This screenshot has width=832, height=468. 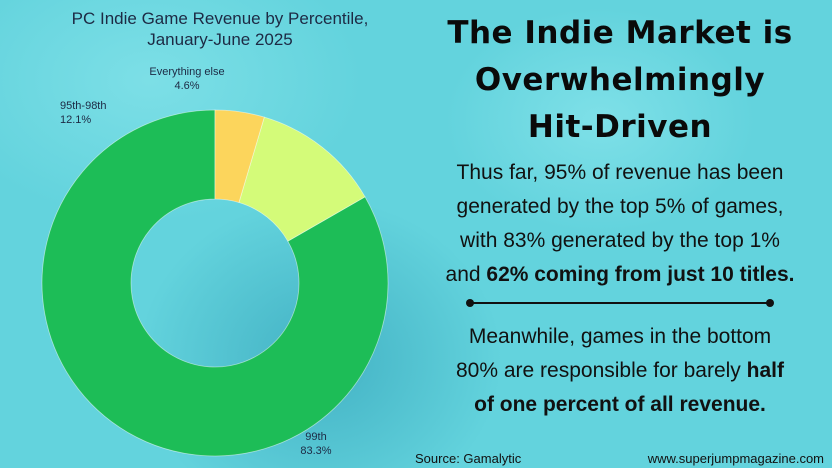 What do you see at coordinates (620, 303) in the screenshot?
I see `divider` at bounding box center [620, 303].